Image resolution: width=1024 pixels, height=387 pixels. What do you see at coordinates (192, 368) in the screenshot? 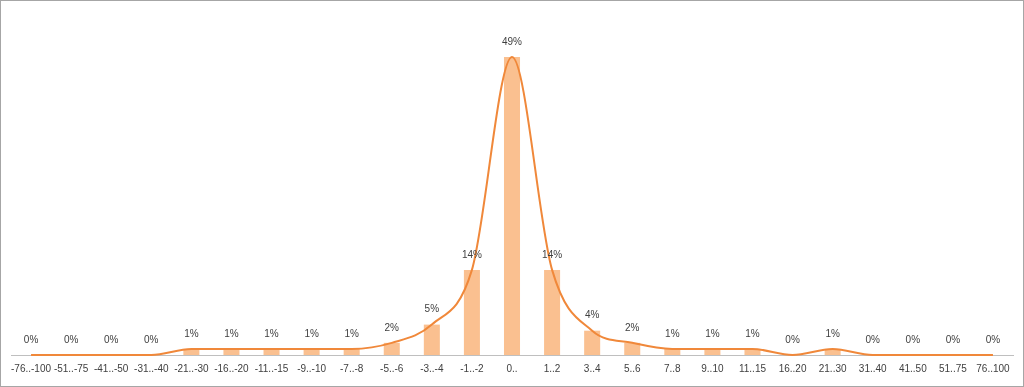
I see `x-tick-label: -21..-30` at bounding box center [192, 368].